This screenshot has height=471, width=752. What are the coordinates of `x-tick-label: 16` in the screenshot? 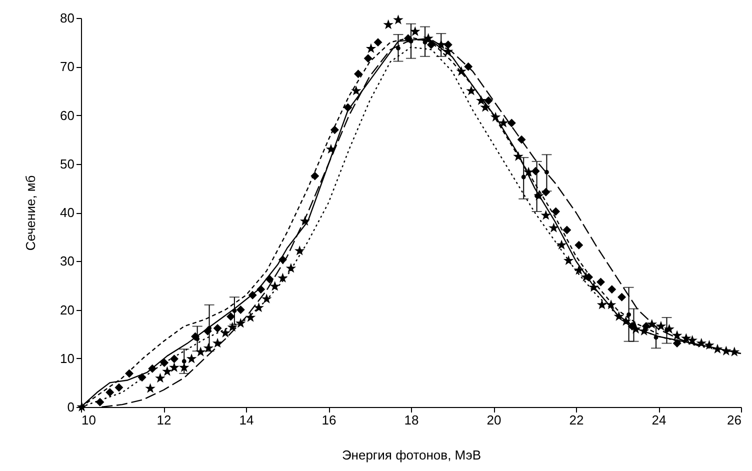 It's located at (329, 420).